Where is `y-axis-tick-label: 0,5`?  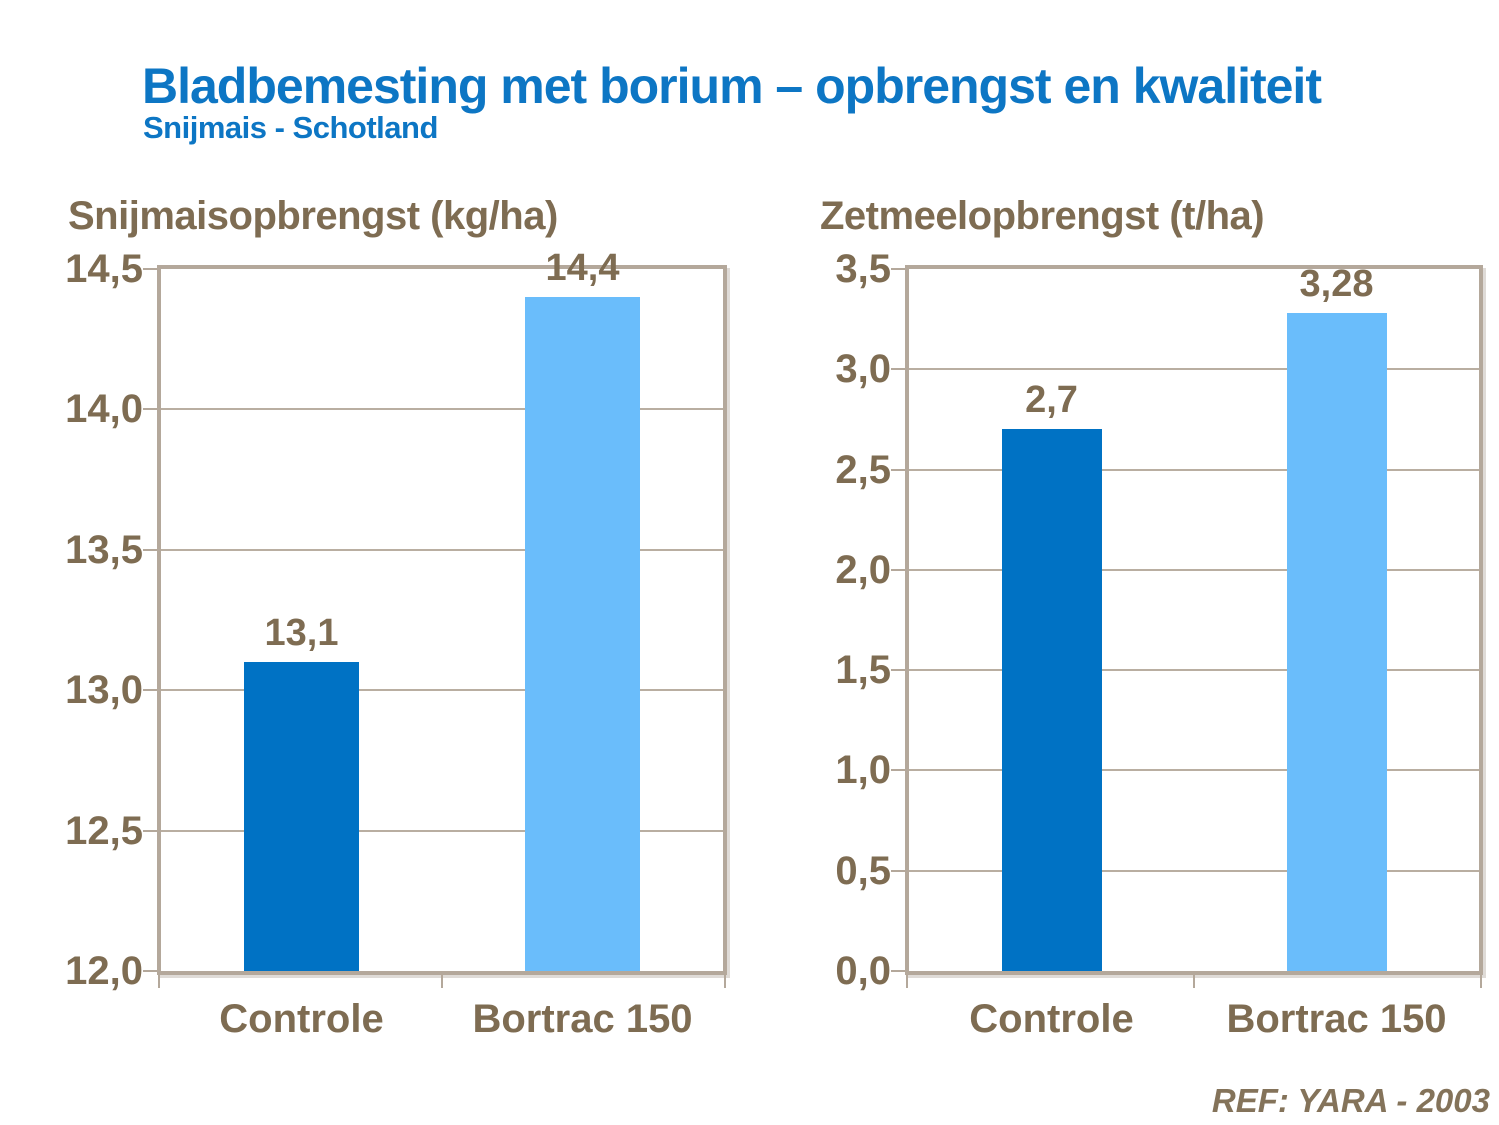 y-axis-tick-label: 0,5 is located at coordinates (863, 870).